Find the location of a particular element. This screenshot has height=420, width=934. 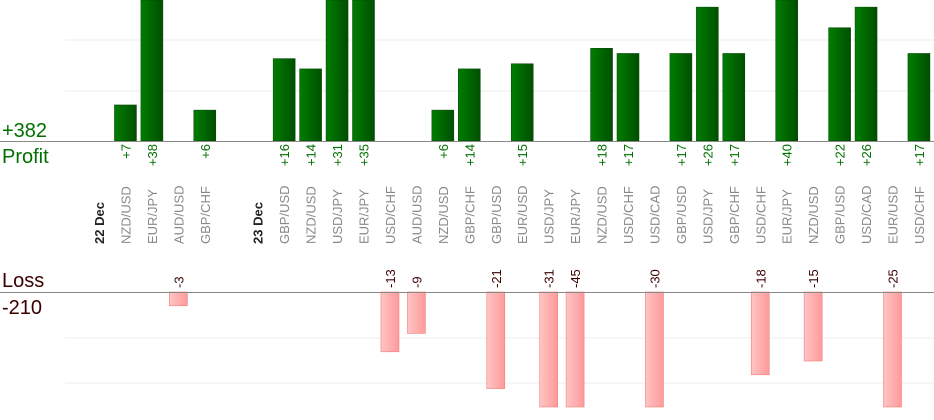

profit-value-label: +38 is located at coordinates (152, 155).